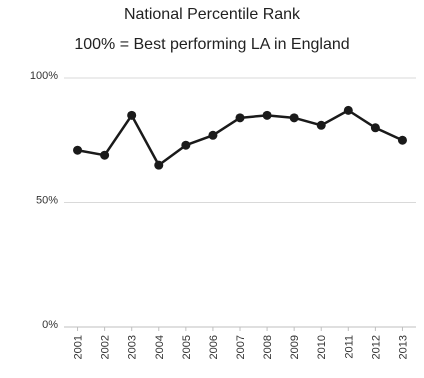 The height and width of the screenshot is (378, 424). What do you see at coordinates (106, 347) in the screenshot?
I see `x-tick-label: 2002` at bounding box center [106, 347].